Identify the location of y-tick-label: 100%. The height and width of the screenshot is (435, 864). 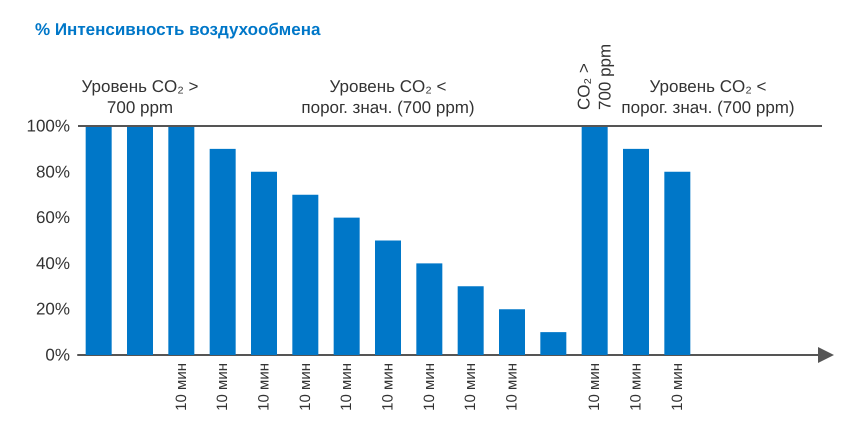
(48, 126).